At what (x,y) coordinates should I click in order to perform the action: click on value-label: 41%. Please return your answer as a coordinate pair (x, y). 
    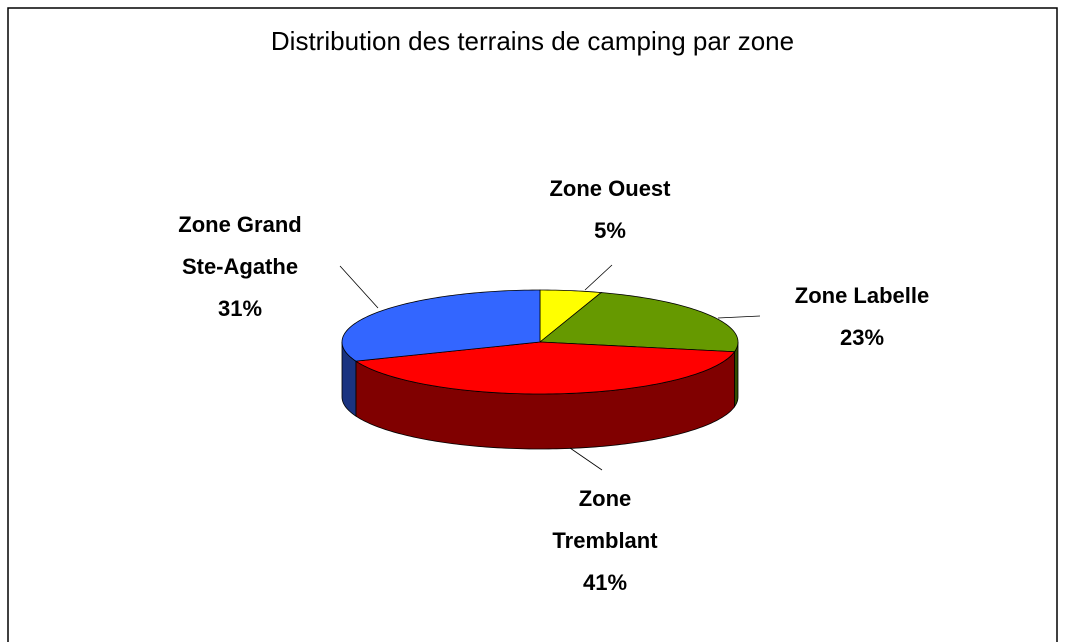
    Looking at the image, I should click on (605, 582).